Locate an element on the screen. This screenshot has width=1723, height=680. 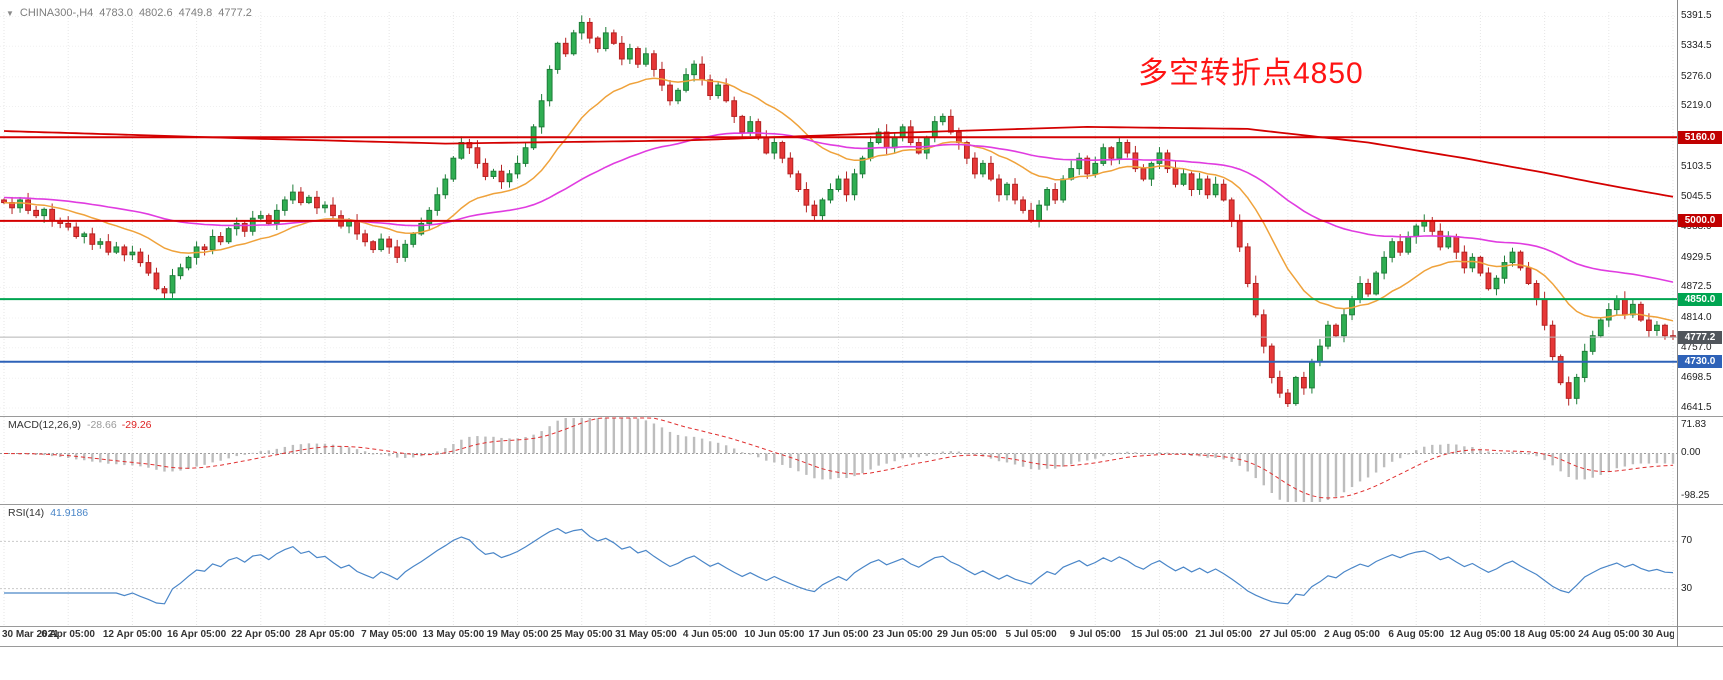
rsi-layer is located at coordinates (838, 566).